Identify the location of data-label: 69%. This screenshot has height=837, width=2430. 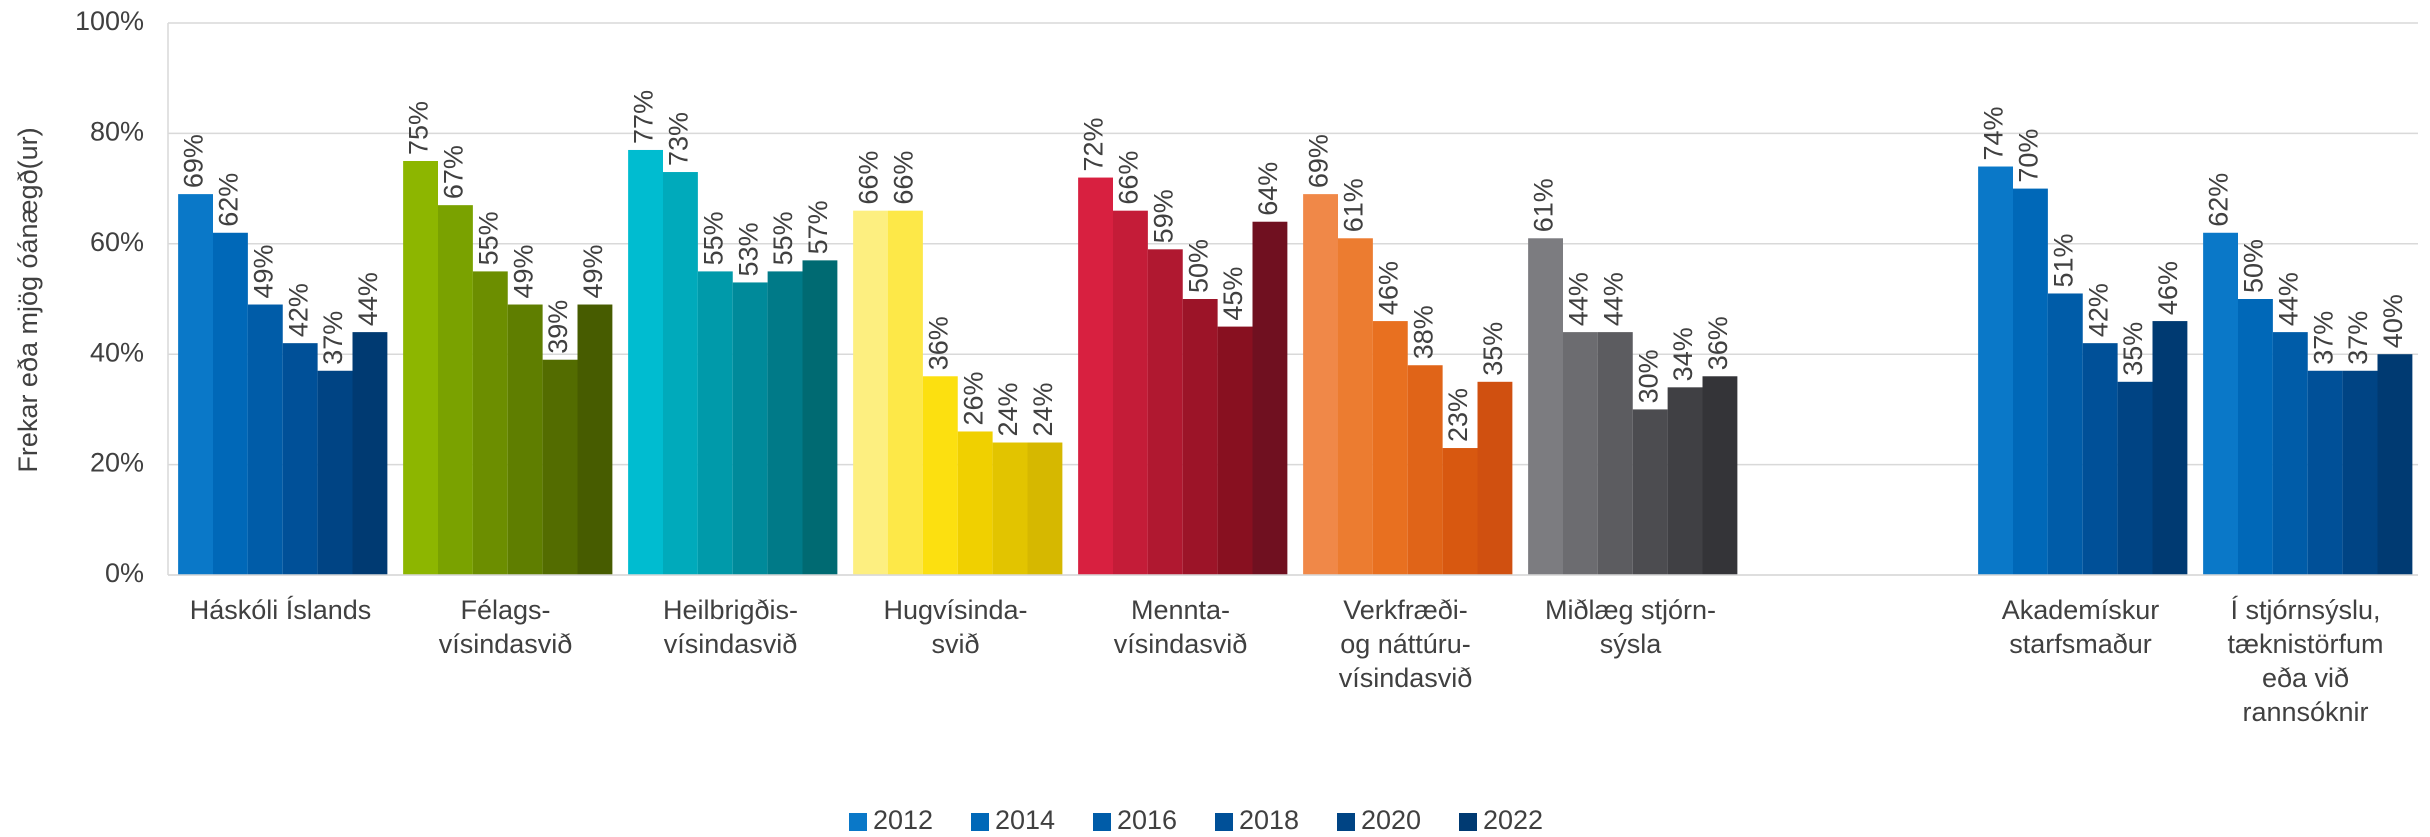
(194, 161).